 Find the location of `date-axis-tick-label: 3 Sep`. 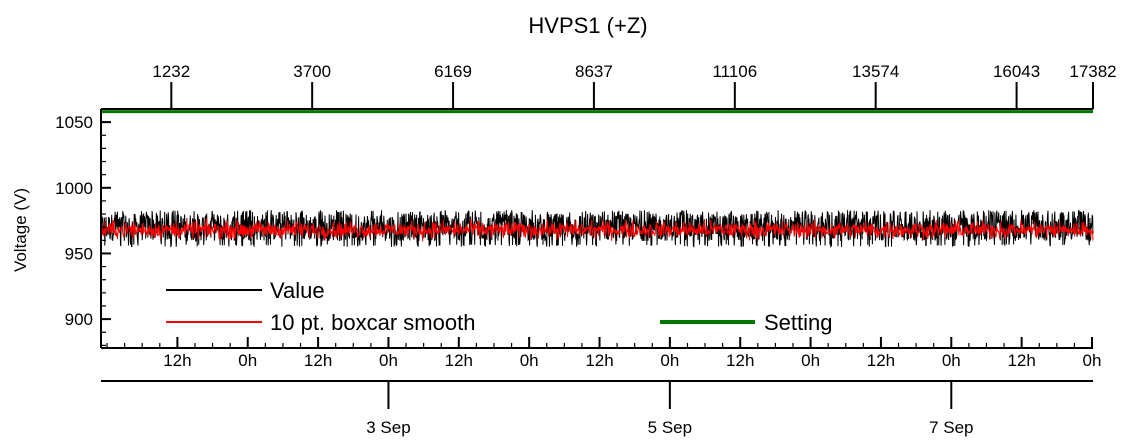

date-axis-tick-label: 3 Sep is located at coordinates (388, 427).